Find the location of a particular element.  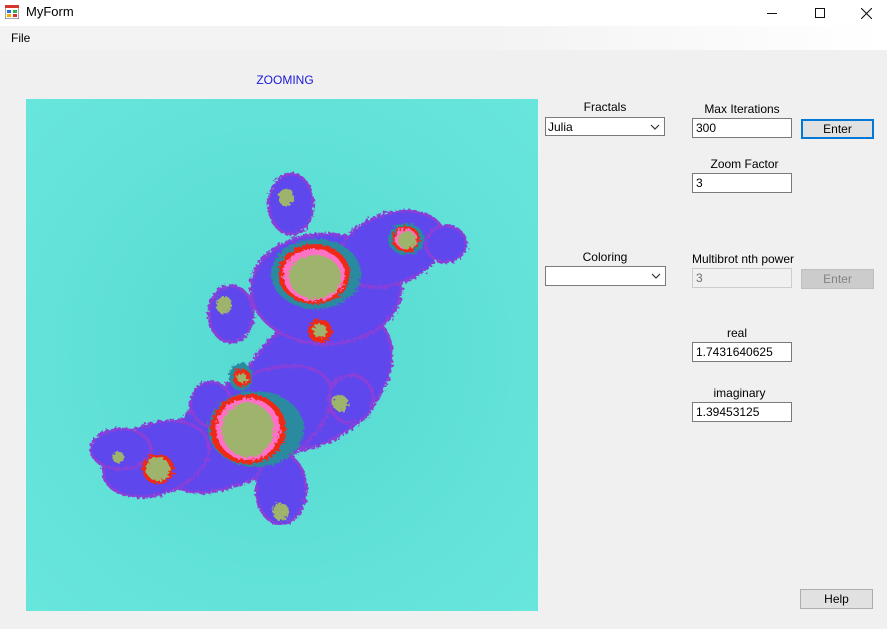

menu-bar: File is located at coordinates (443, 38).